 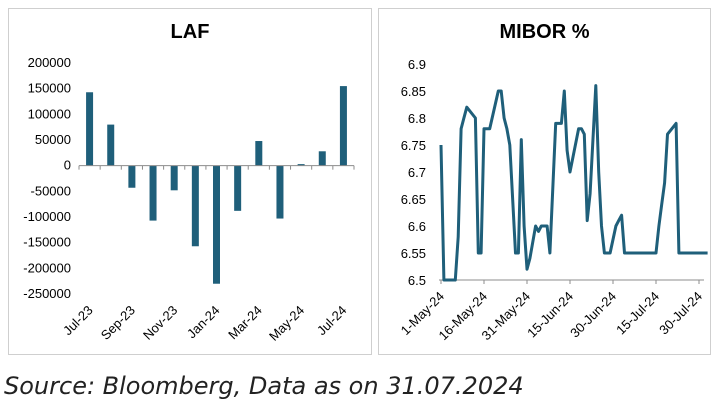 I want to click on laf-xtick-label: Sep-23, so click(x=118, y=323).